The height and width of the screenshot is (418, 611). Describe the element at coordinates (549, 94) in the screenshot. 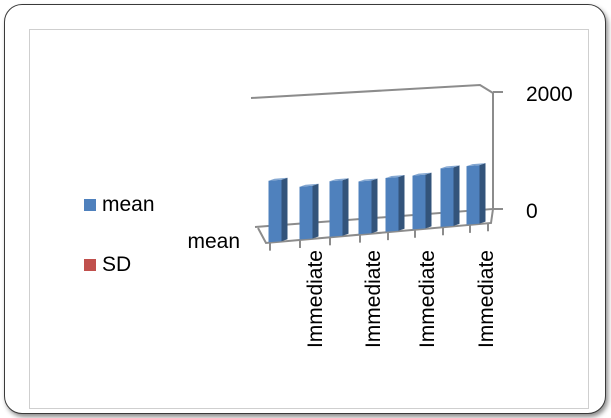

I see `value-tick-label: 2000` at that location.